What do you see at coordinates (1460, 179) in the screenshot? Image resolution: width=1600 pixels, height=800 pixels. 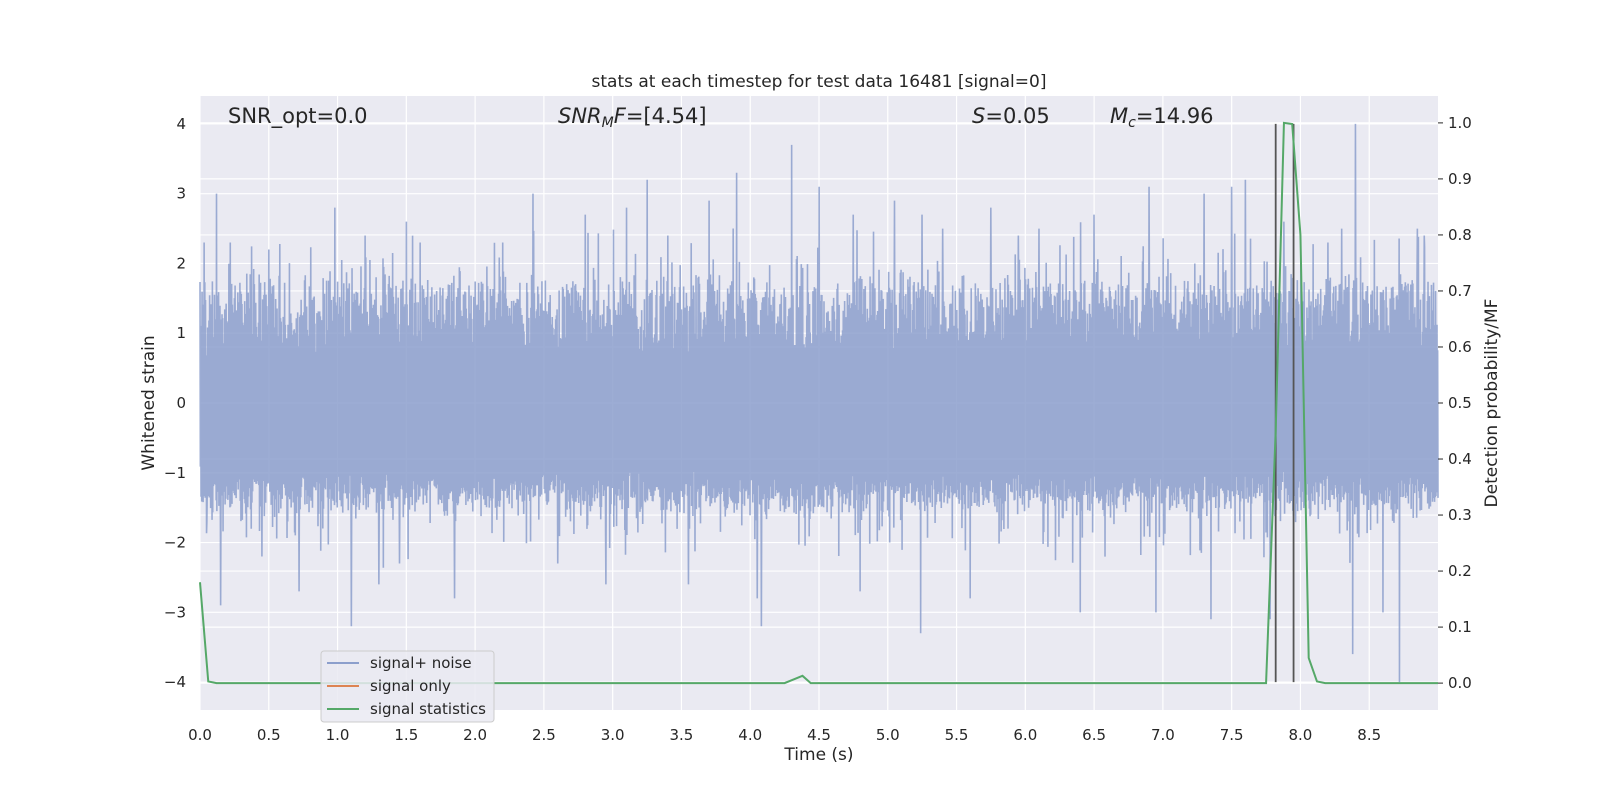 I see `y2-tick-label: 0.9` at bounding box center [1460, 179].